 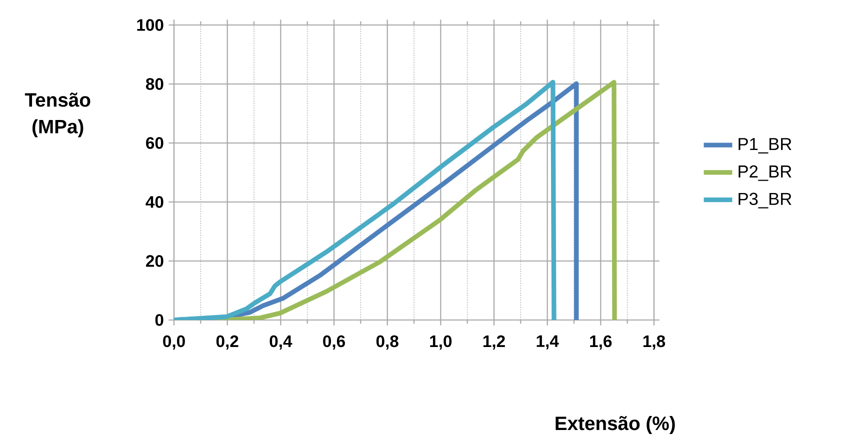 I want to click on x-tick-label: 0,6, so click(x=334, y=342).